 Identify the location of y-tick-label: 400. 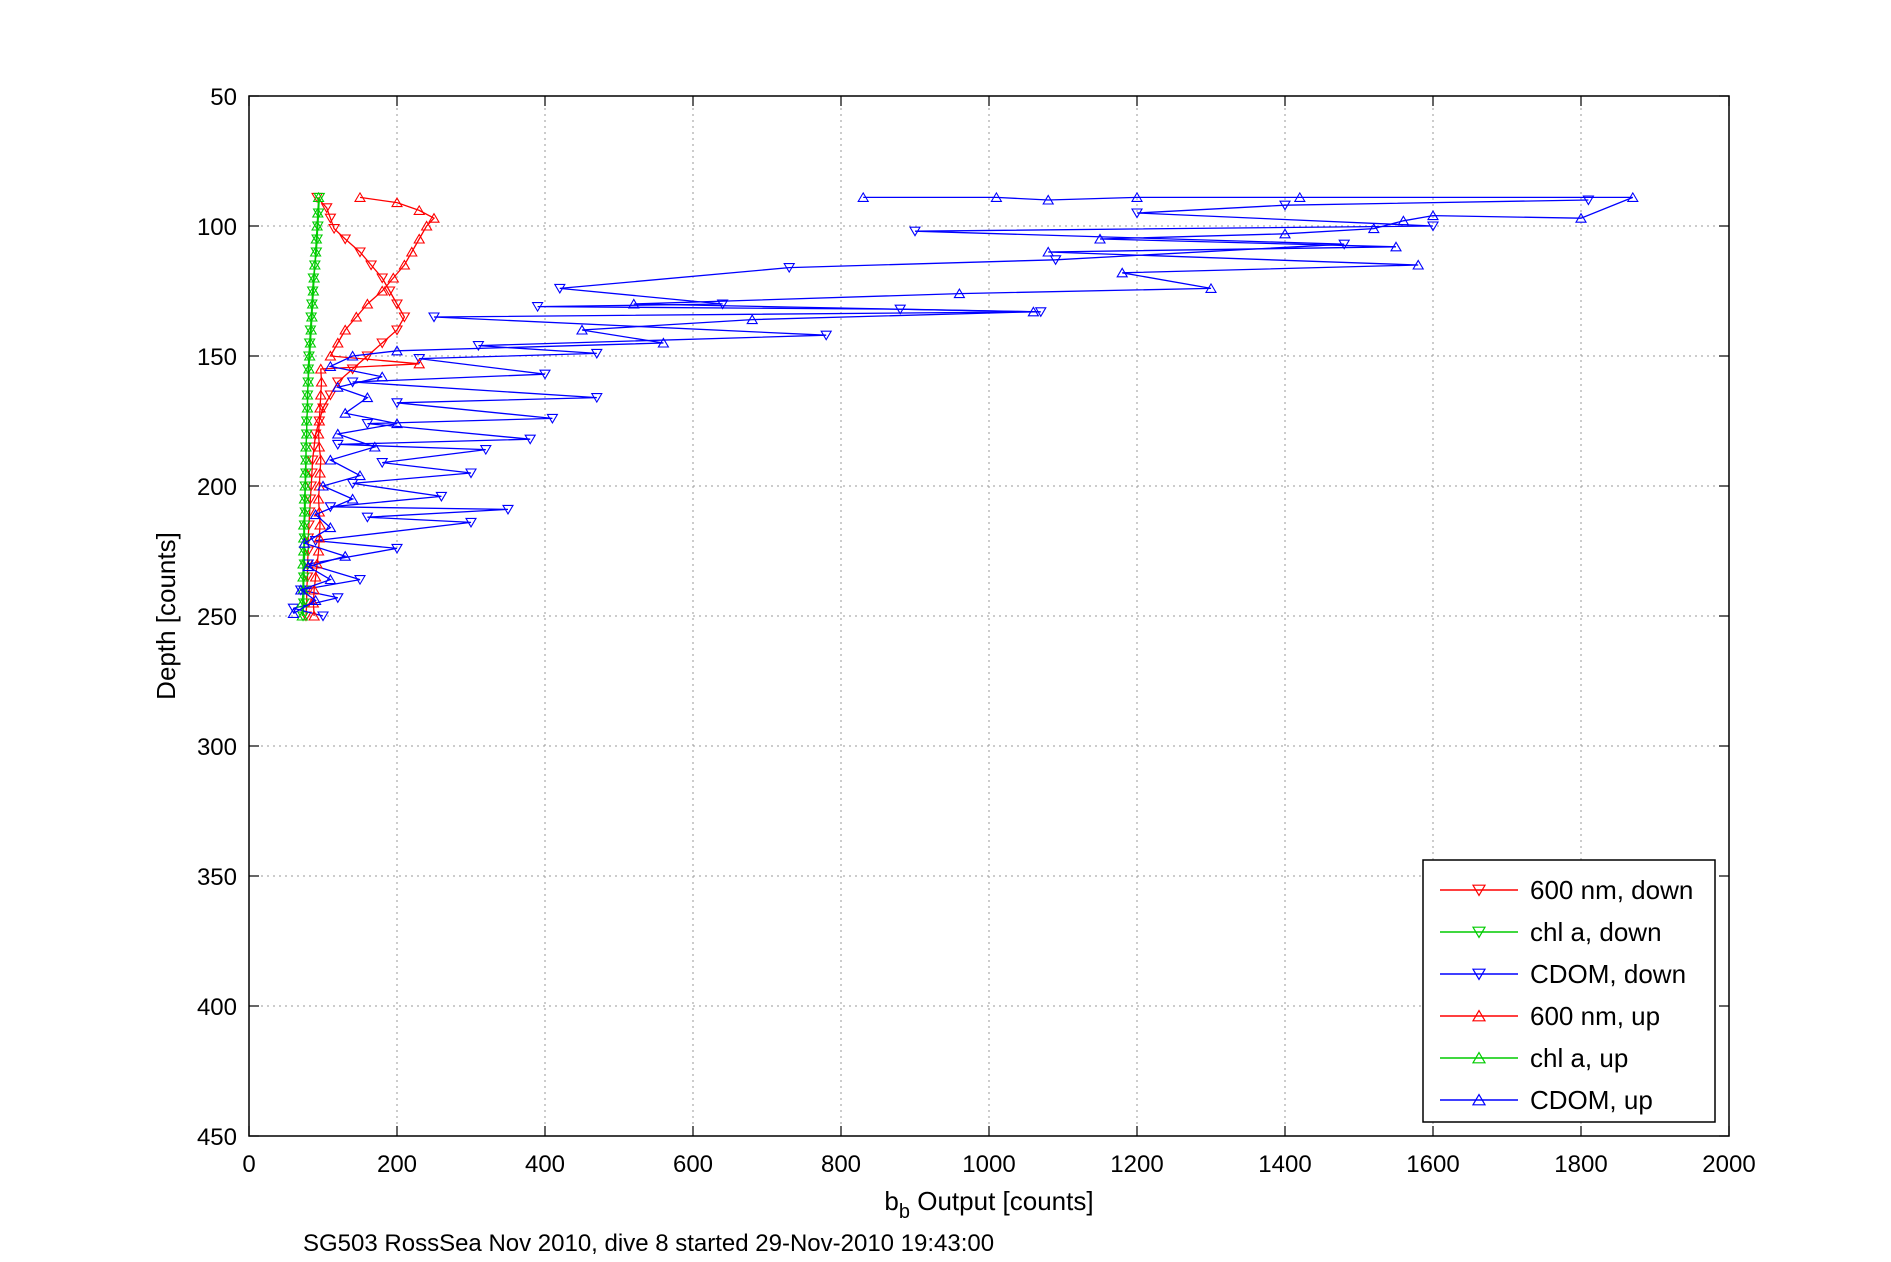
(217, 1007).